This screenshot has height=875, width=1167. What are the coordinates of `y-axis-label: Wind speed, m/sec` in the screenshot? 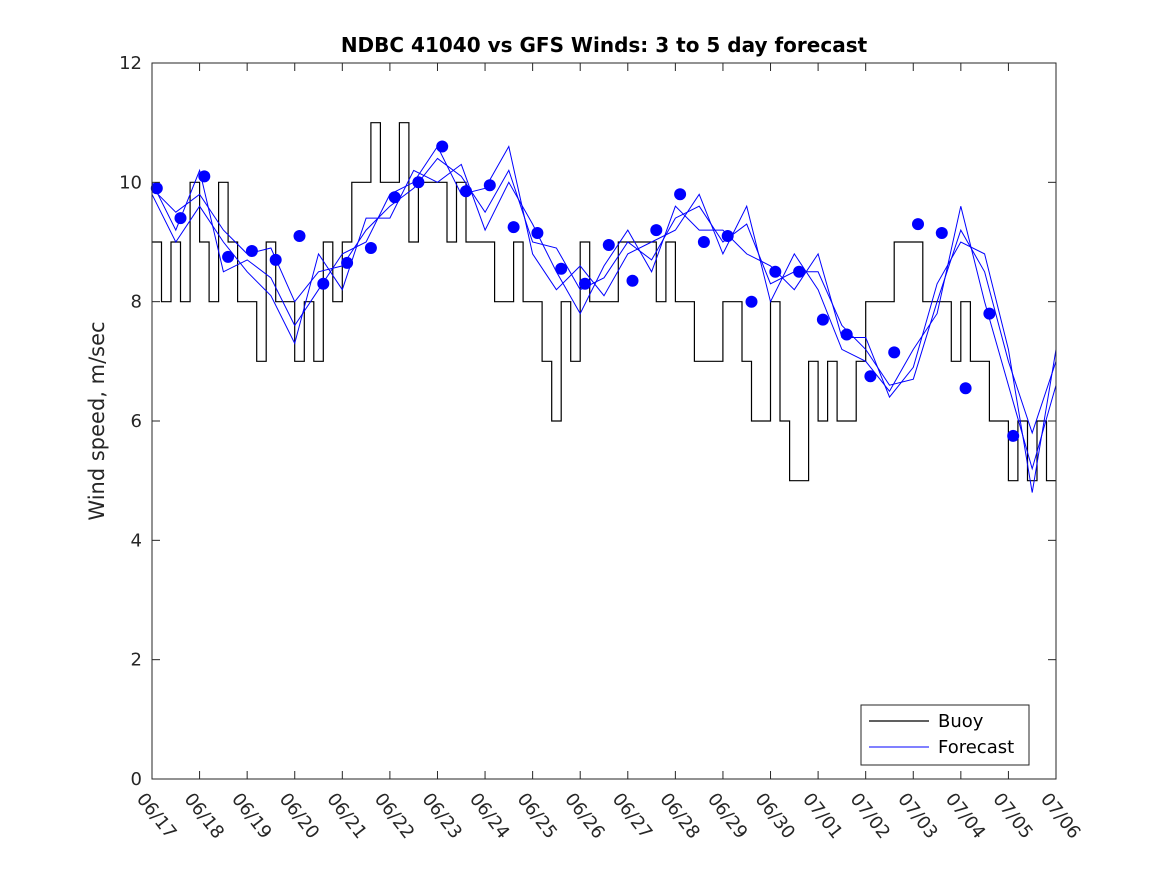 It's located at (97, 420).